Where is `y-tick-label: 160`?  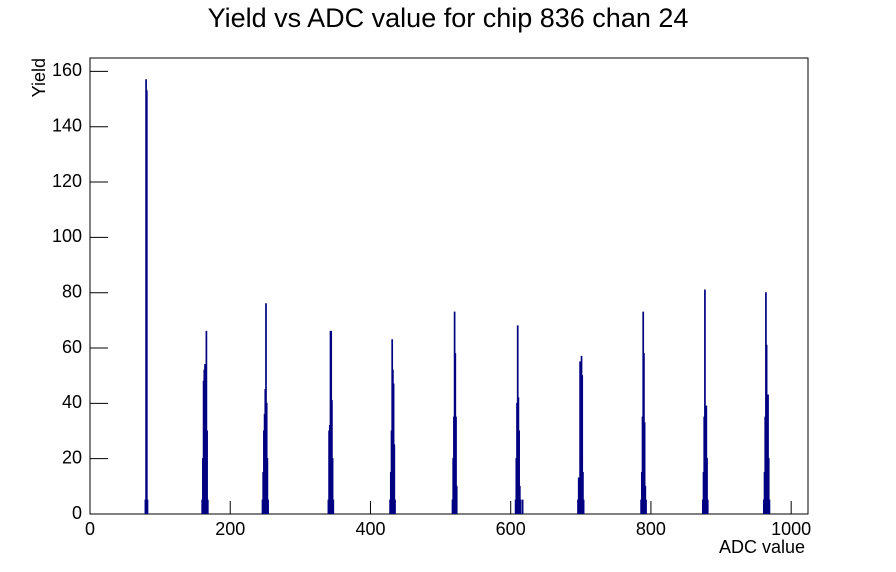 y-tick-label: 160 is located at coordinates (67, 70).